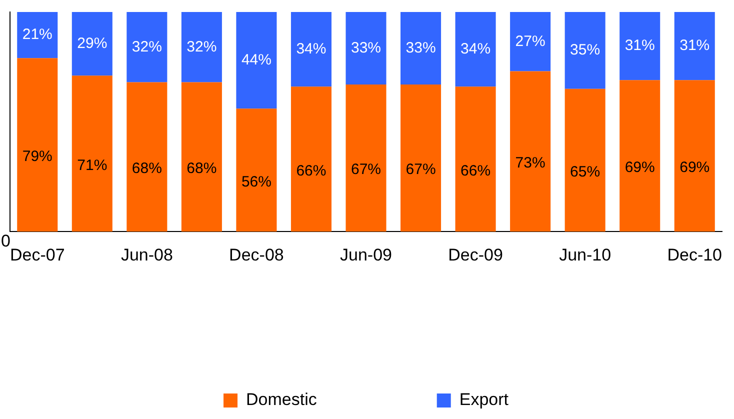  I want to click on annotation: 0, so click(5, 240).